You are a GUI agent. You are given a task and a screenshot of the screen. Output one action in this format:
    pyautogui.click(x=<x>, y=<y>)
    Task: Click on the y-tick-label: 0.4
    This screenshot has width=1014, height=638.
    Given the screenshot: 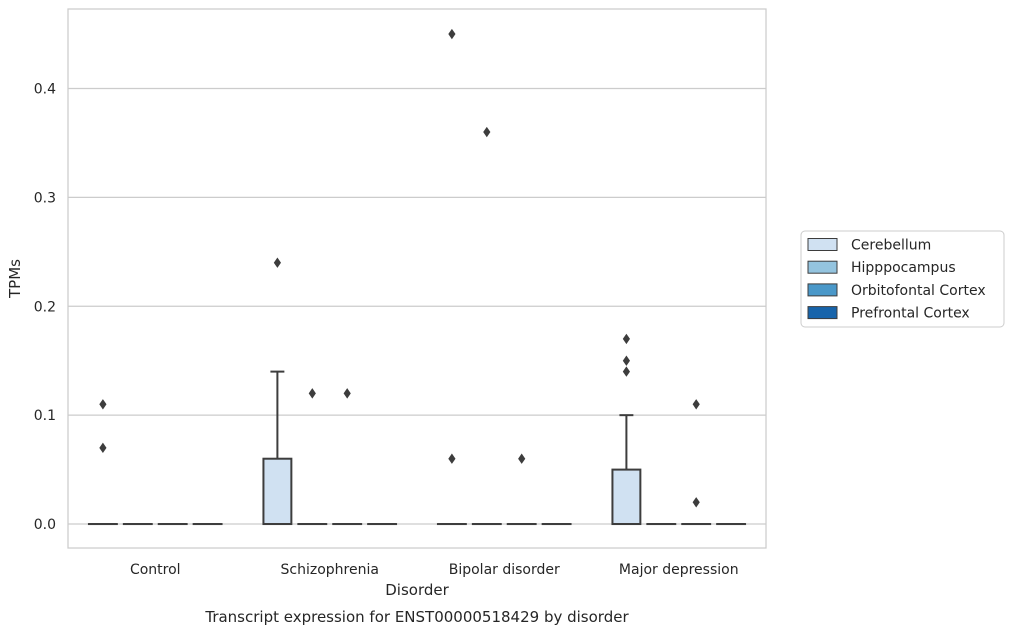 What is the action you would take?
    pyautogui.click(x=45, y=89)
    